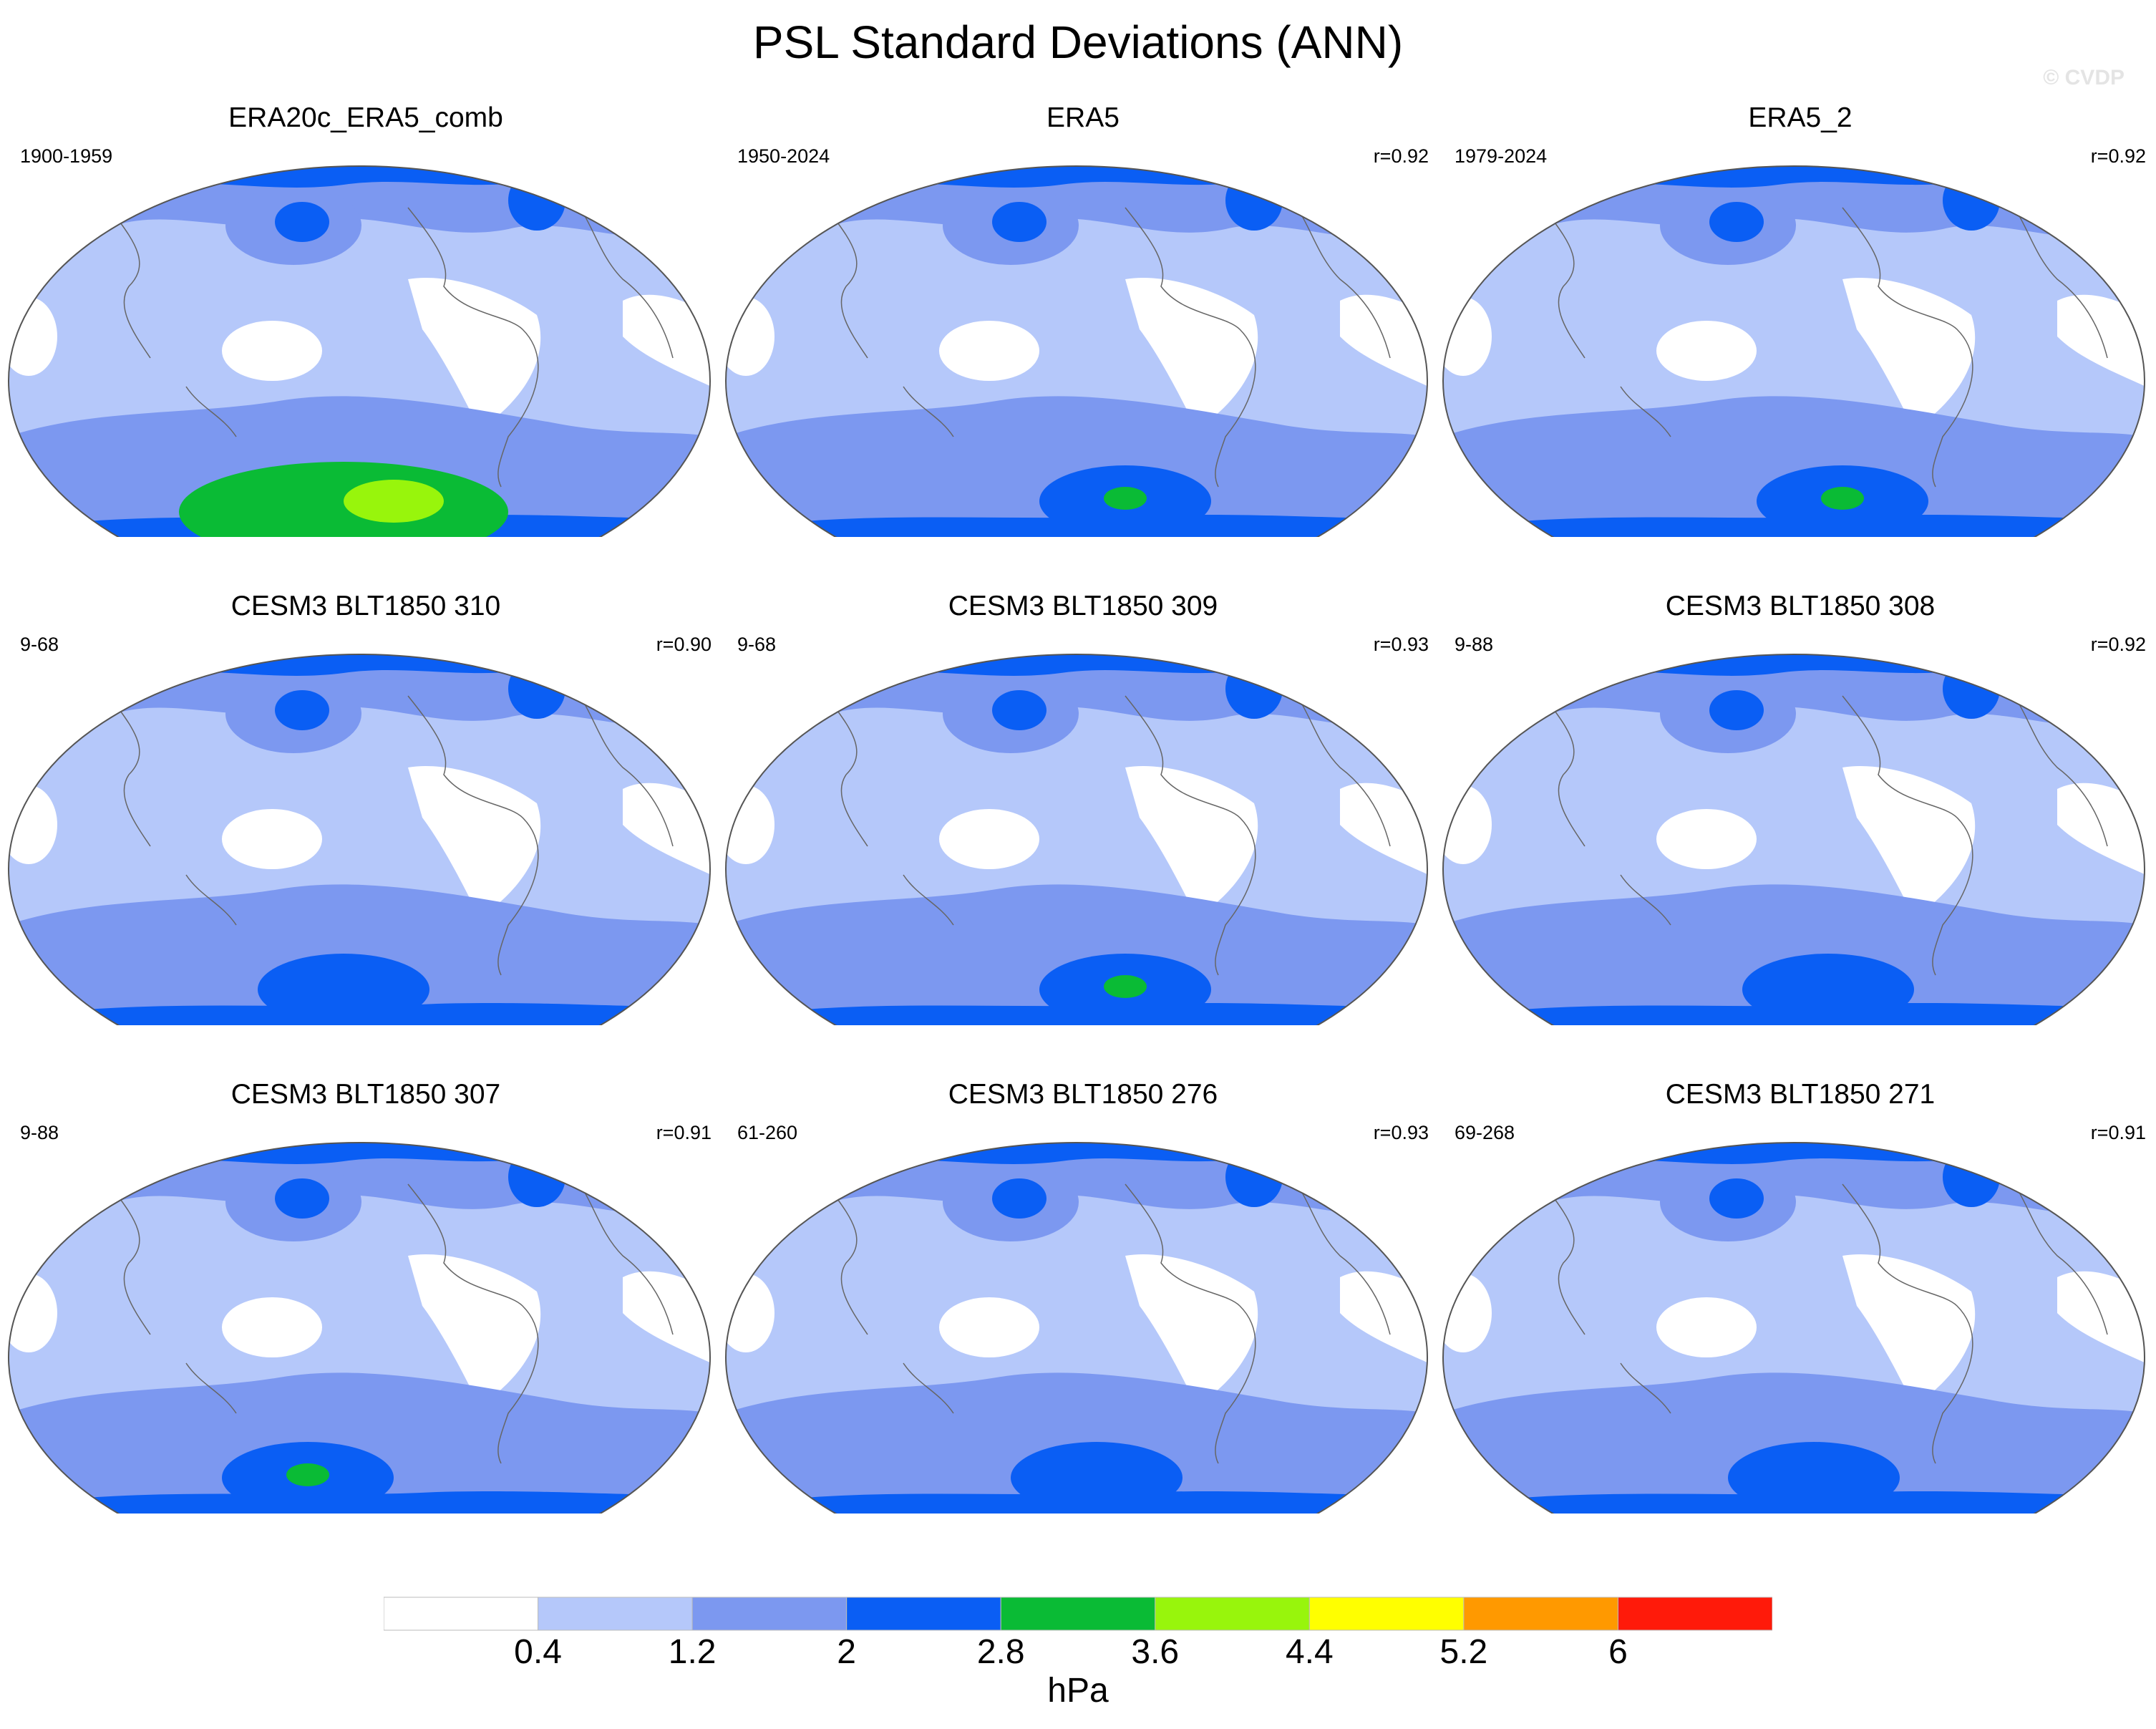  What do you see at coordinates (1083, 606) in the screenshot?
I see `panel-title: CESM3 BLT1850 309` at bounding box center [1083, 606].